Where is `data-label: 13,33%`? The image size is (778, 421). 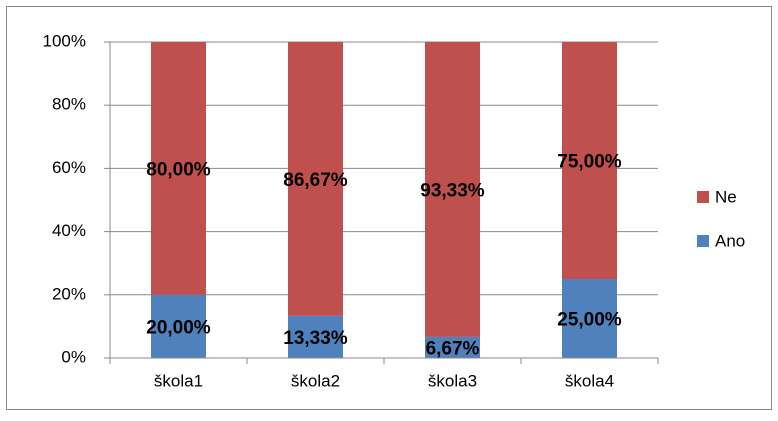
data-label: 13,33% is located at coordinates (315, 338).